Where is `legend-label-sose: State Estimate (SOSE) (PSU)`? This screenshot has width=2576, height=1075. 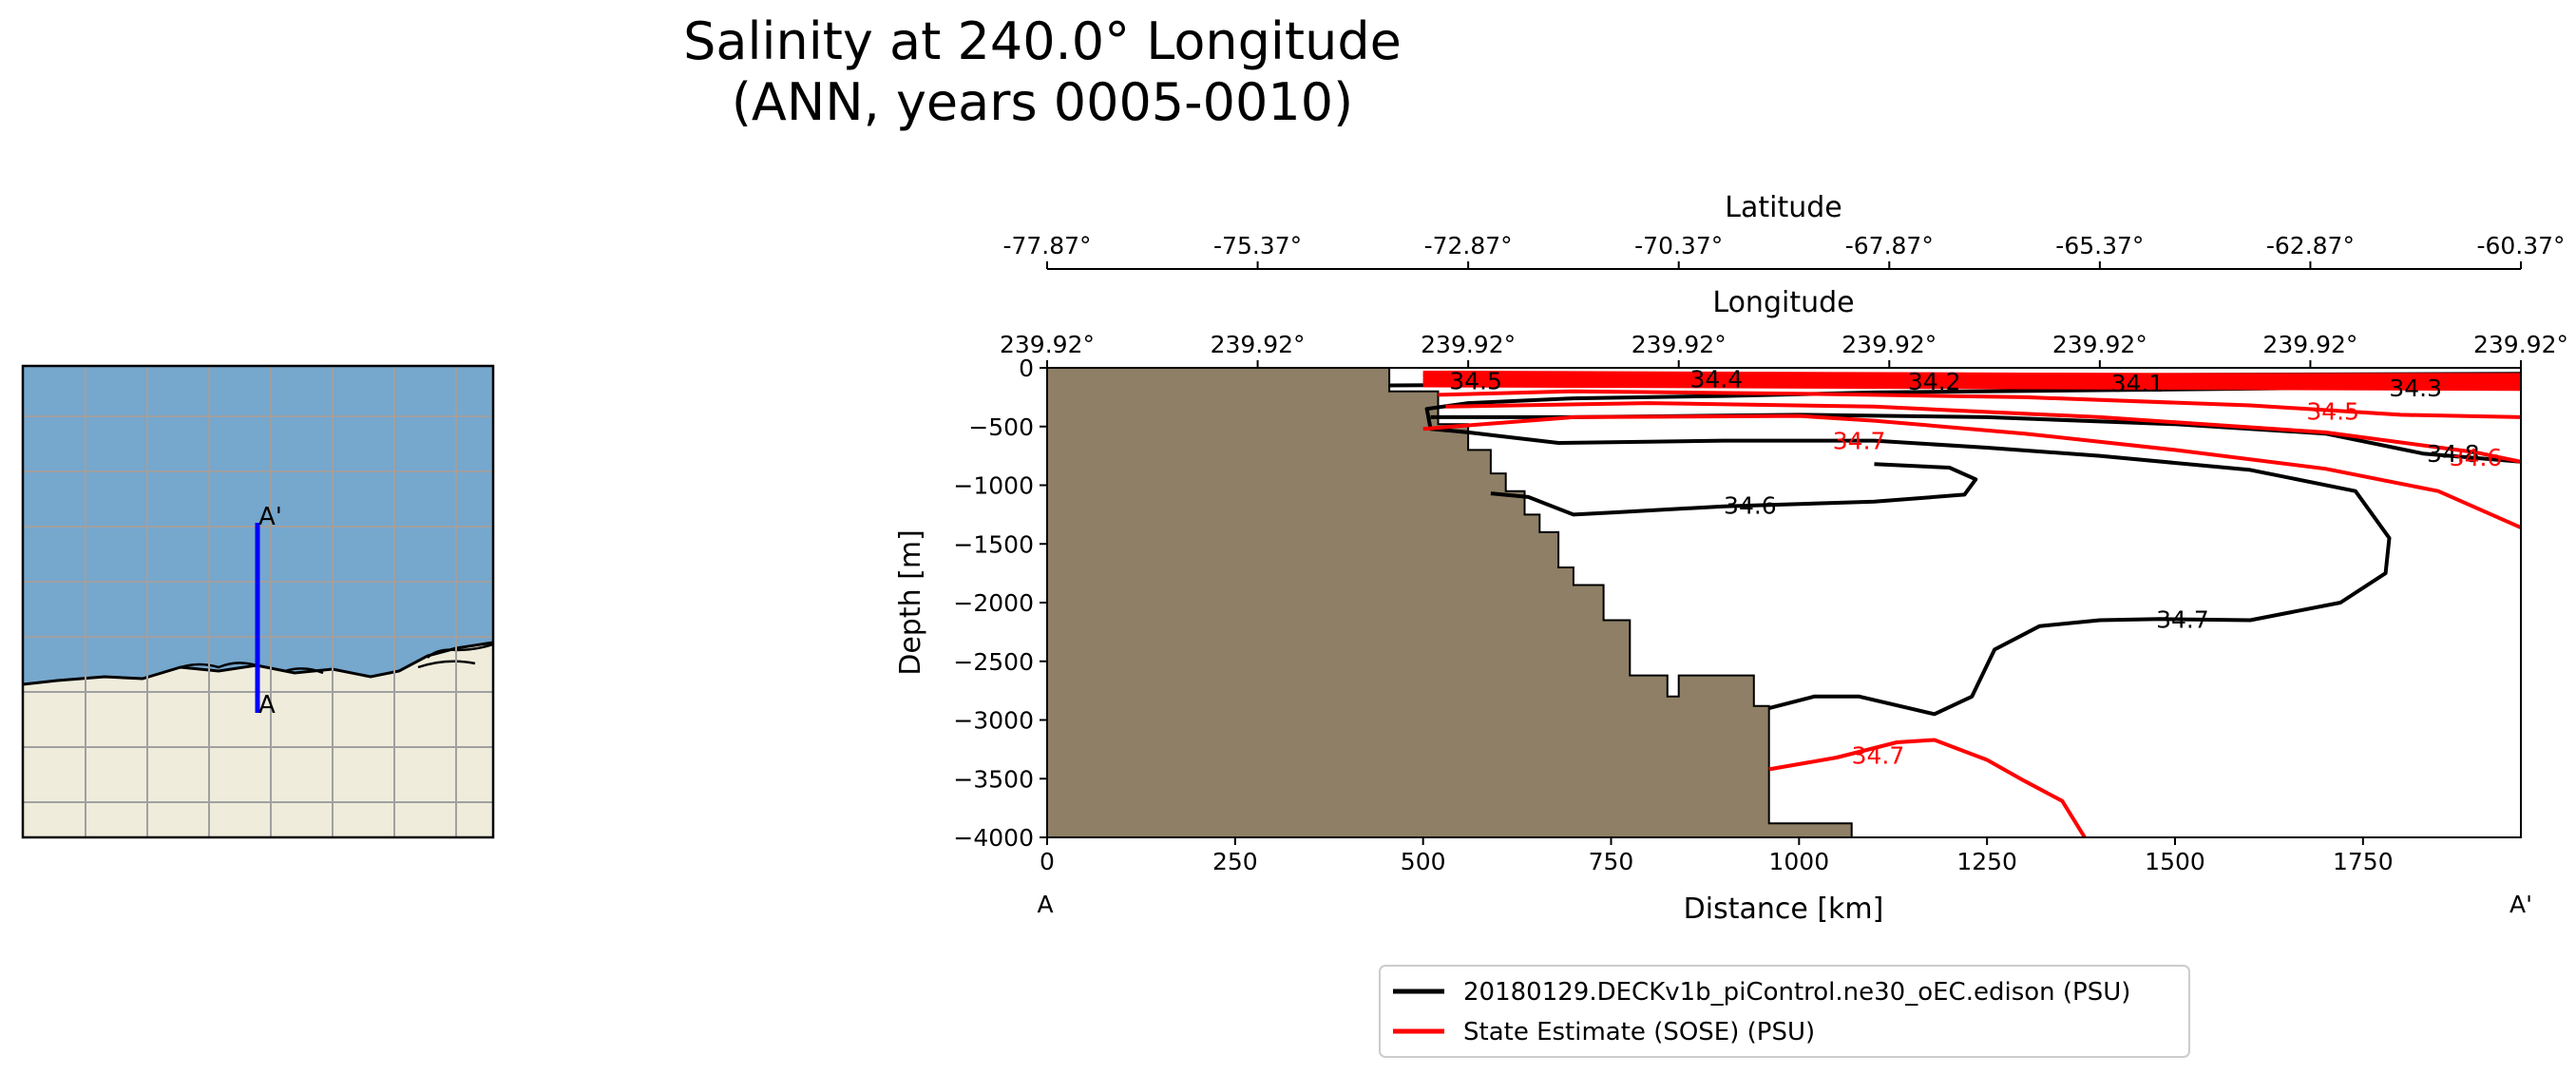
legend-label-sose: State Estimate (SOSE) (PSU) is located at coordinates (1639, 1032).